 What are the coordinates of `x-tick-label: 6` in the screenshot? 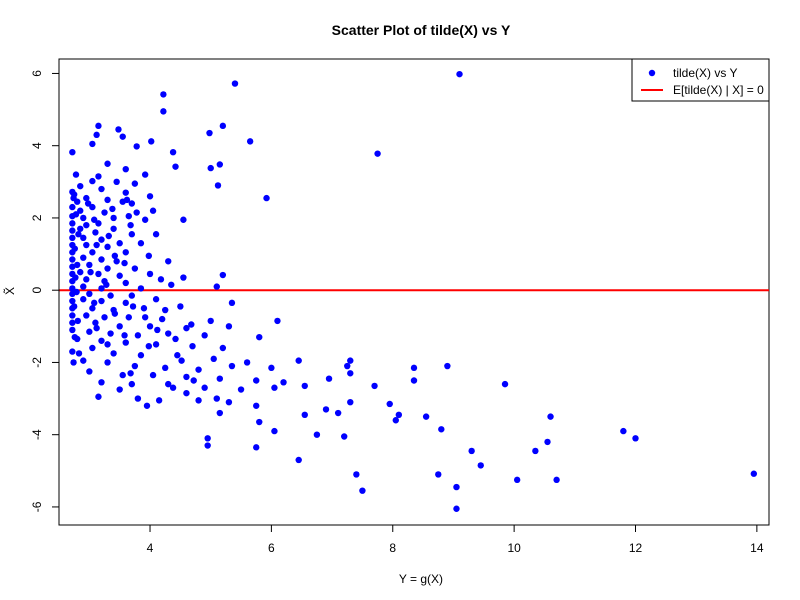 It's located at (271, 548).